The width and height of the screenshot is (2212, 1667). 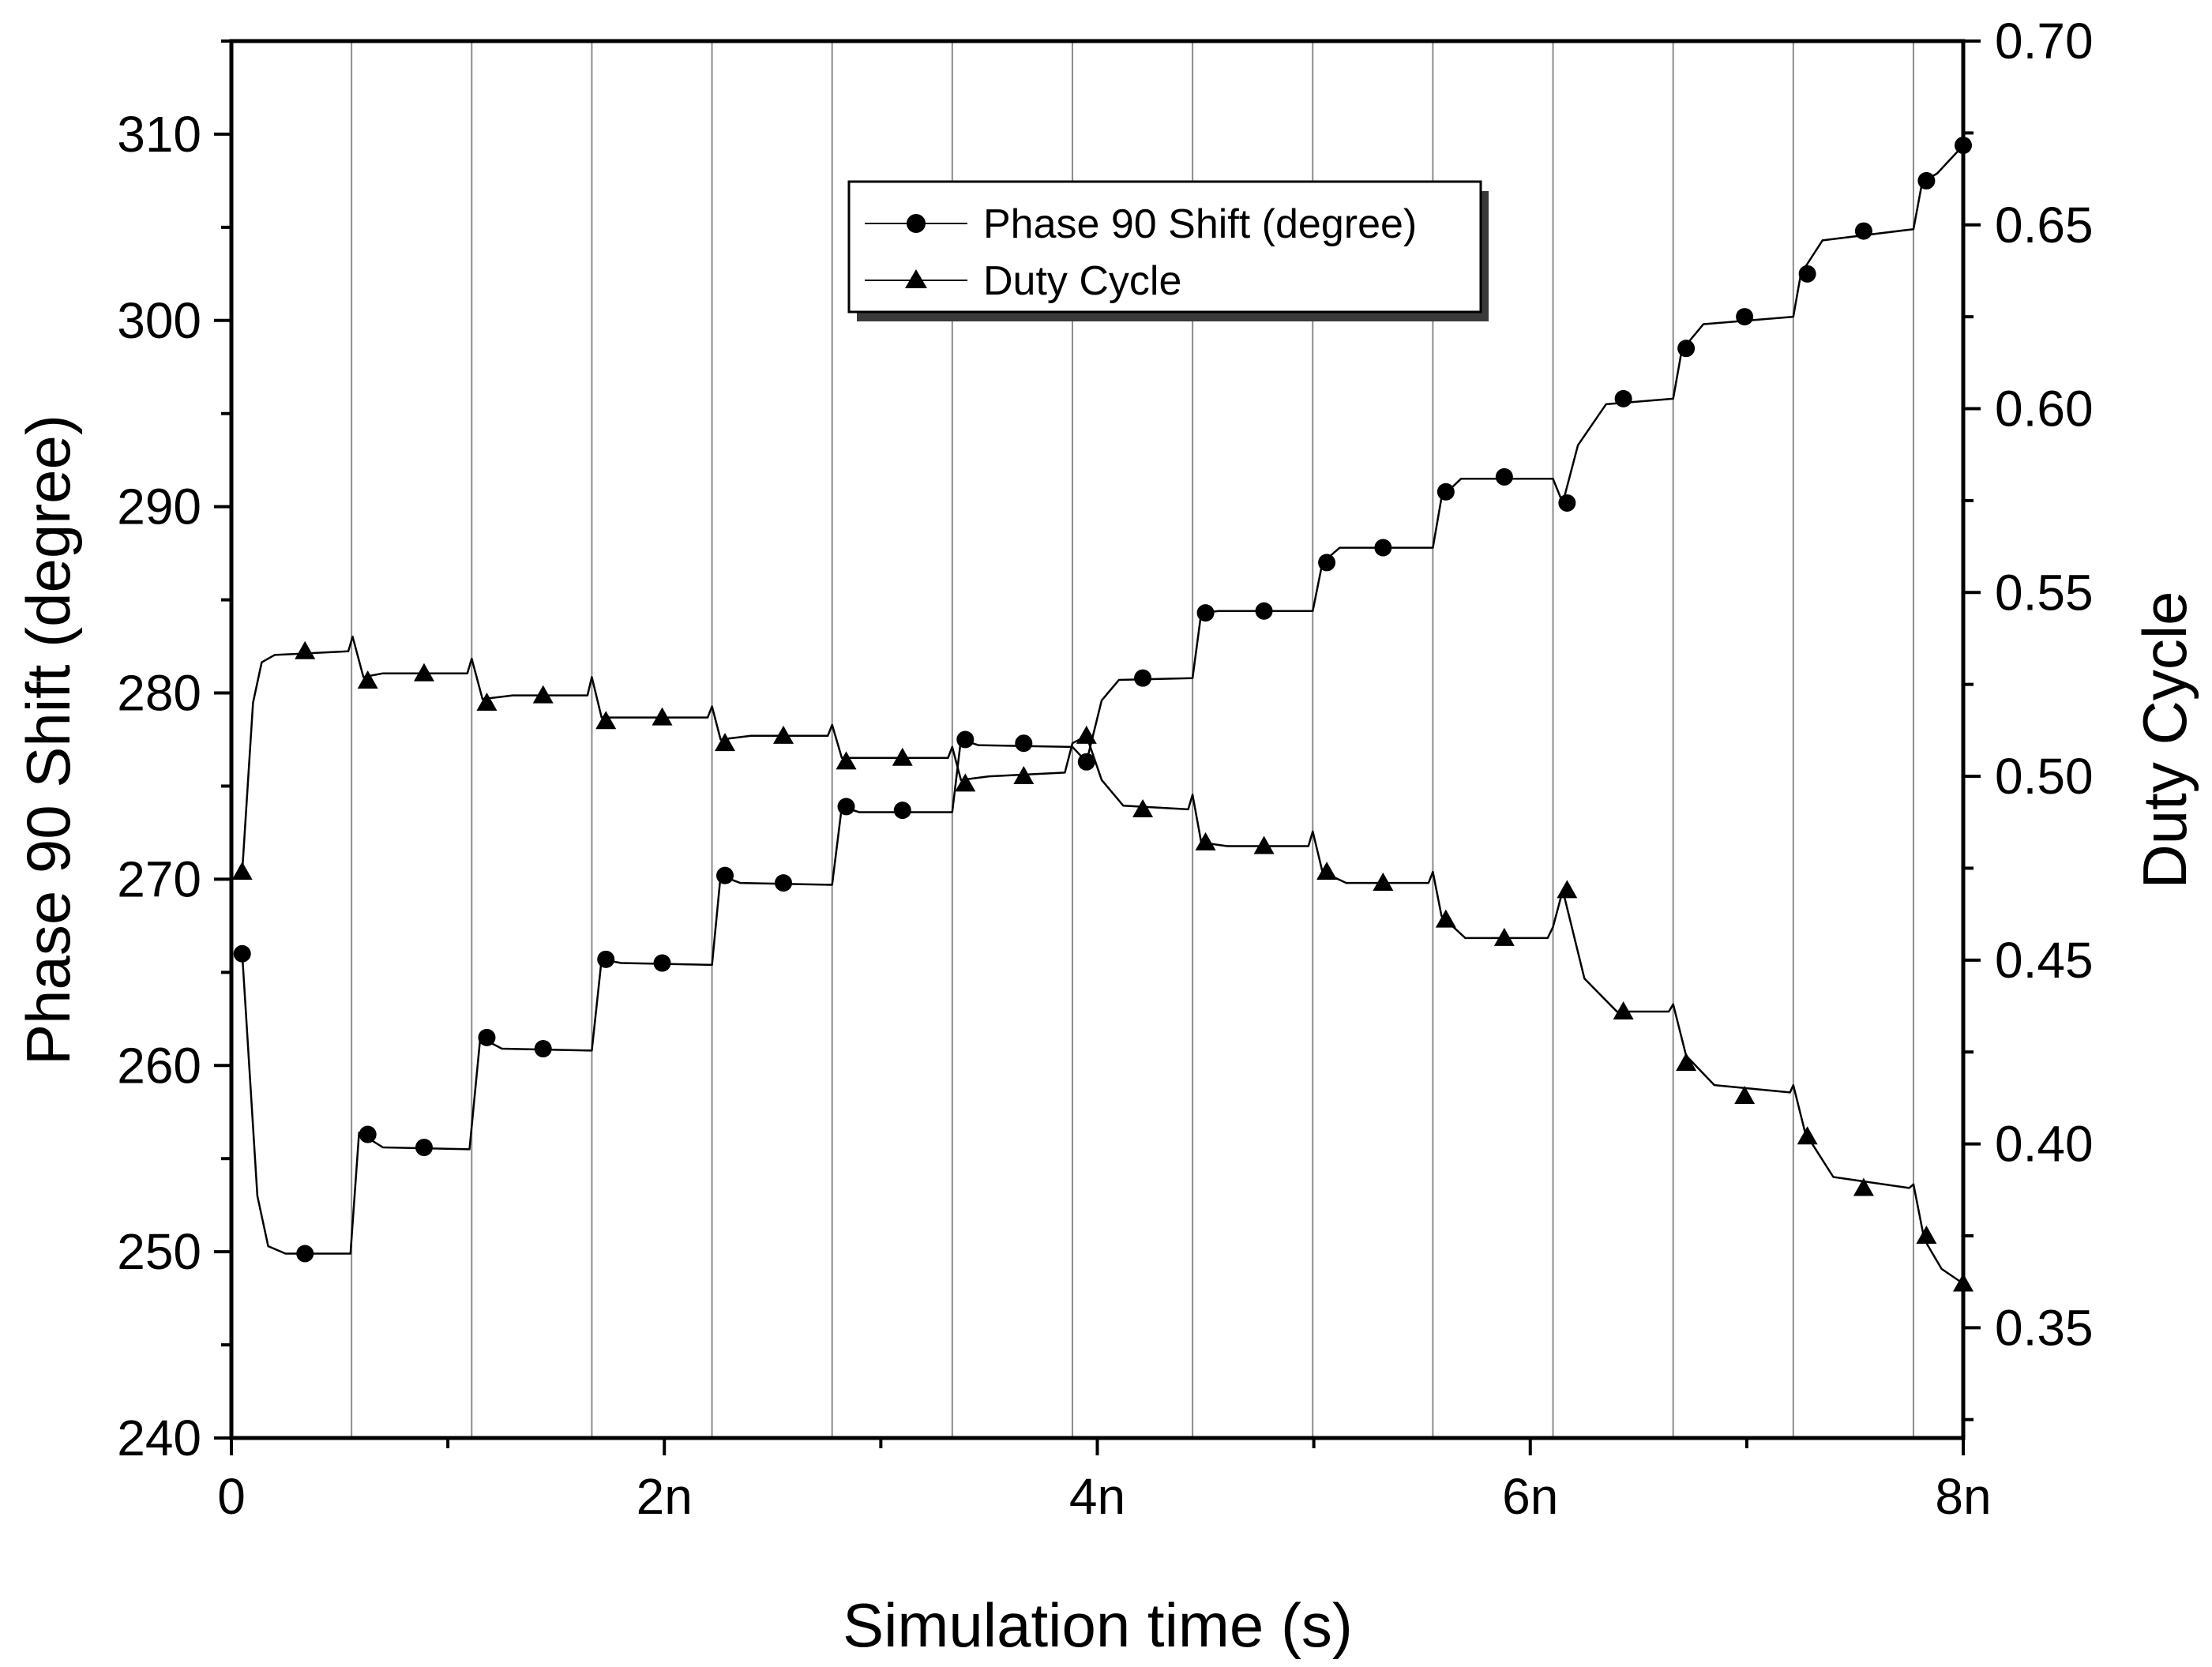 I want to click on x-tick-label-1: 2n, so click(x=665, y=1496).